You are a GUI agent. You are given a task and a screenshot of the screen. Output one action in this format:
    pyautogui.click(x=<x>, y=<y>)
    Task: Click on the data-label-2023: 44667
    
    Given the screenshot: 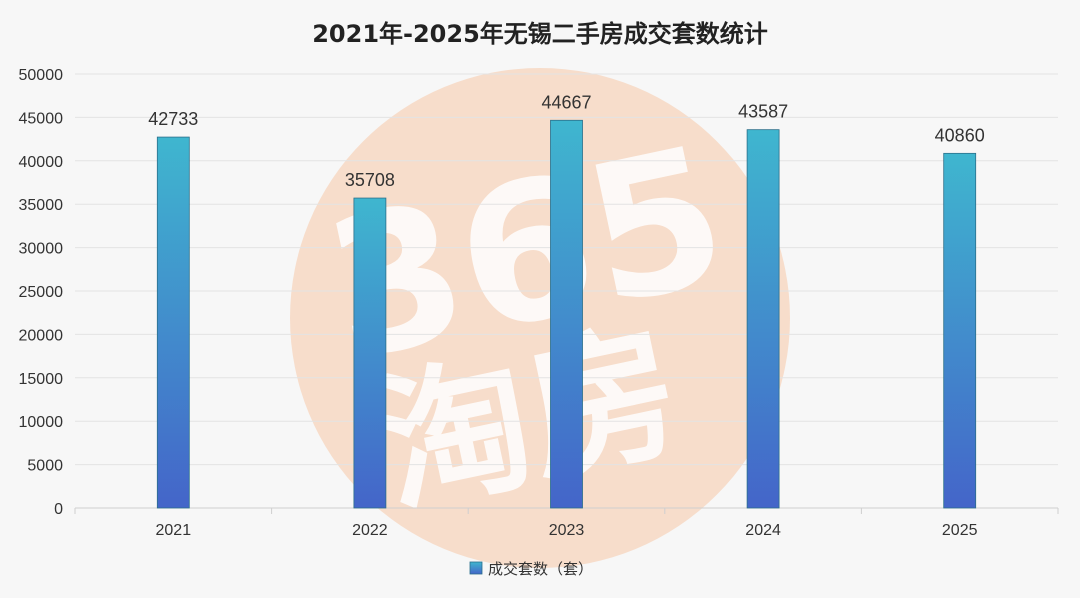 What is the action you would take?
    pyautogui.click(x=566, y=102)
    